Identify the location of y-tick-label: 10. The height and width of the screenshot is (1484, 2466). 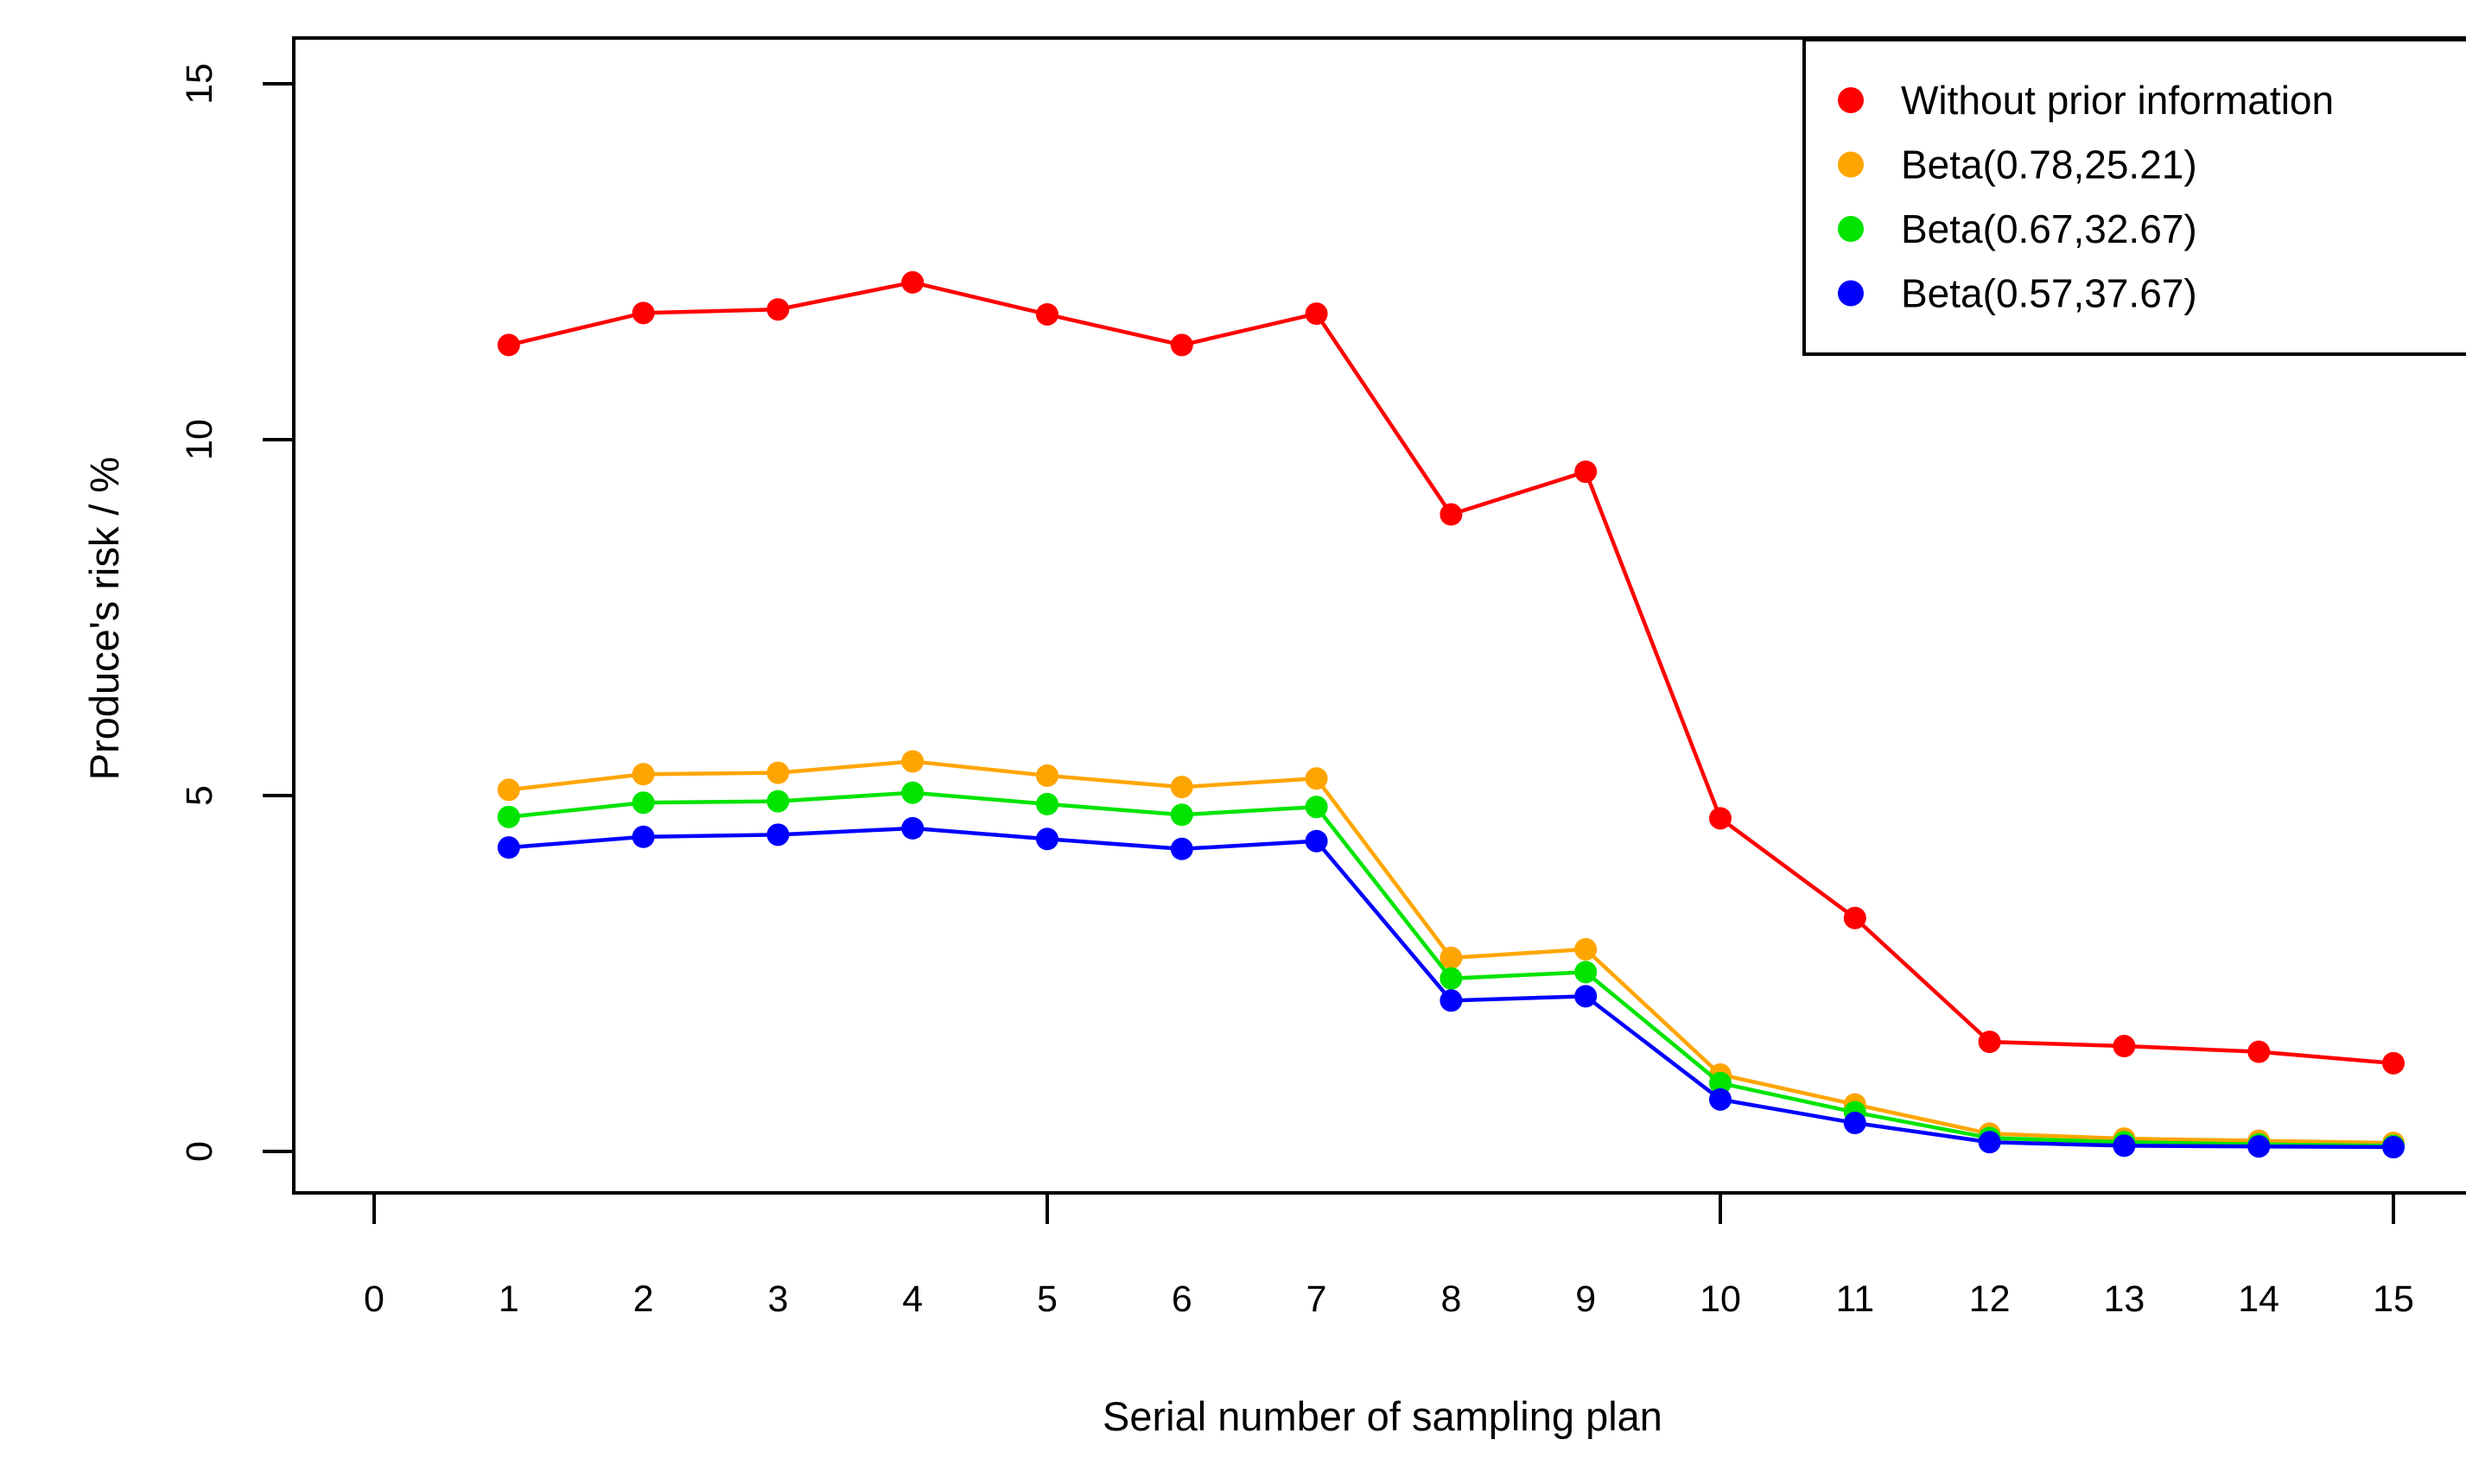
(200, 439).